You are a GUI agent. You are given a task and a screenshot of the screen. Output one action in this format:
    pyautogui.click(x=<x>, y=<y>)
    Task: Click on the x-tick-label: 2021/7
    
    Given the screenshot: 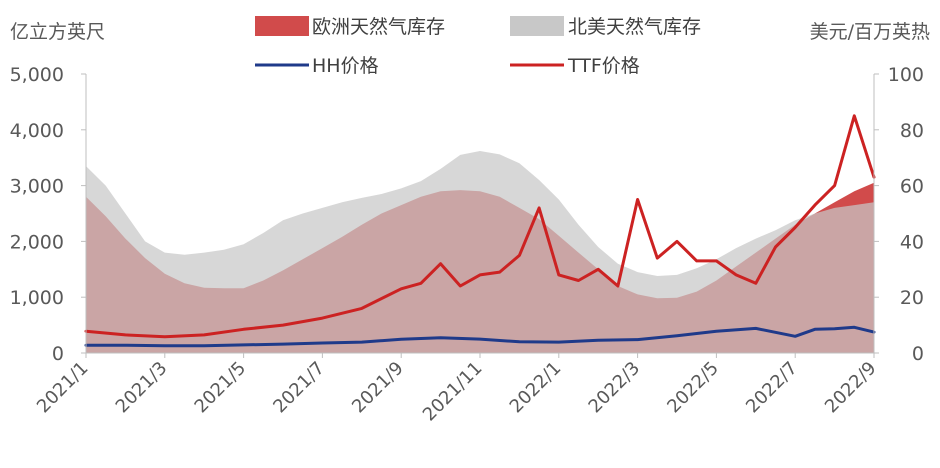 What is the action you would take?
    pyautogui.click(x=299, y=388)
    